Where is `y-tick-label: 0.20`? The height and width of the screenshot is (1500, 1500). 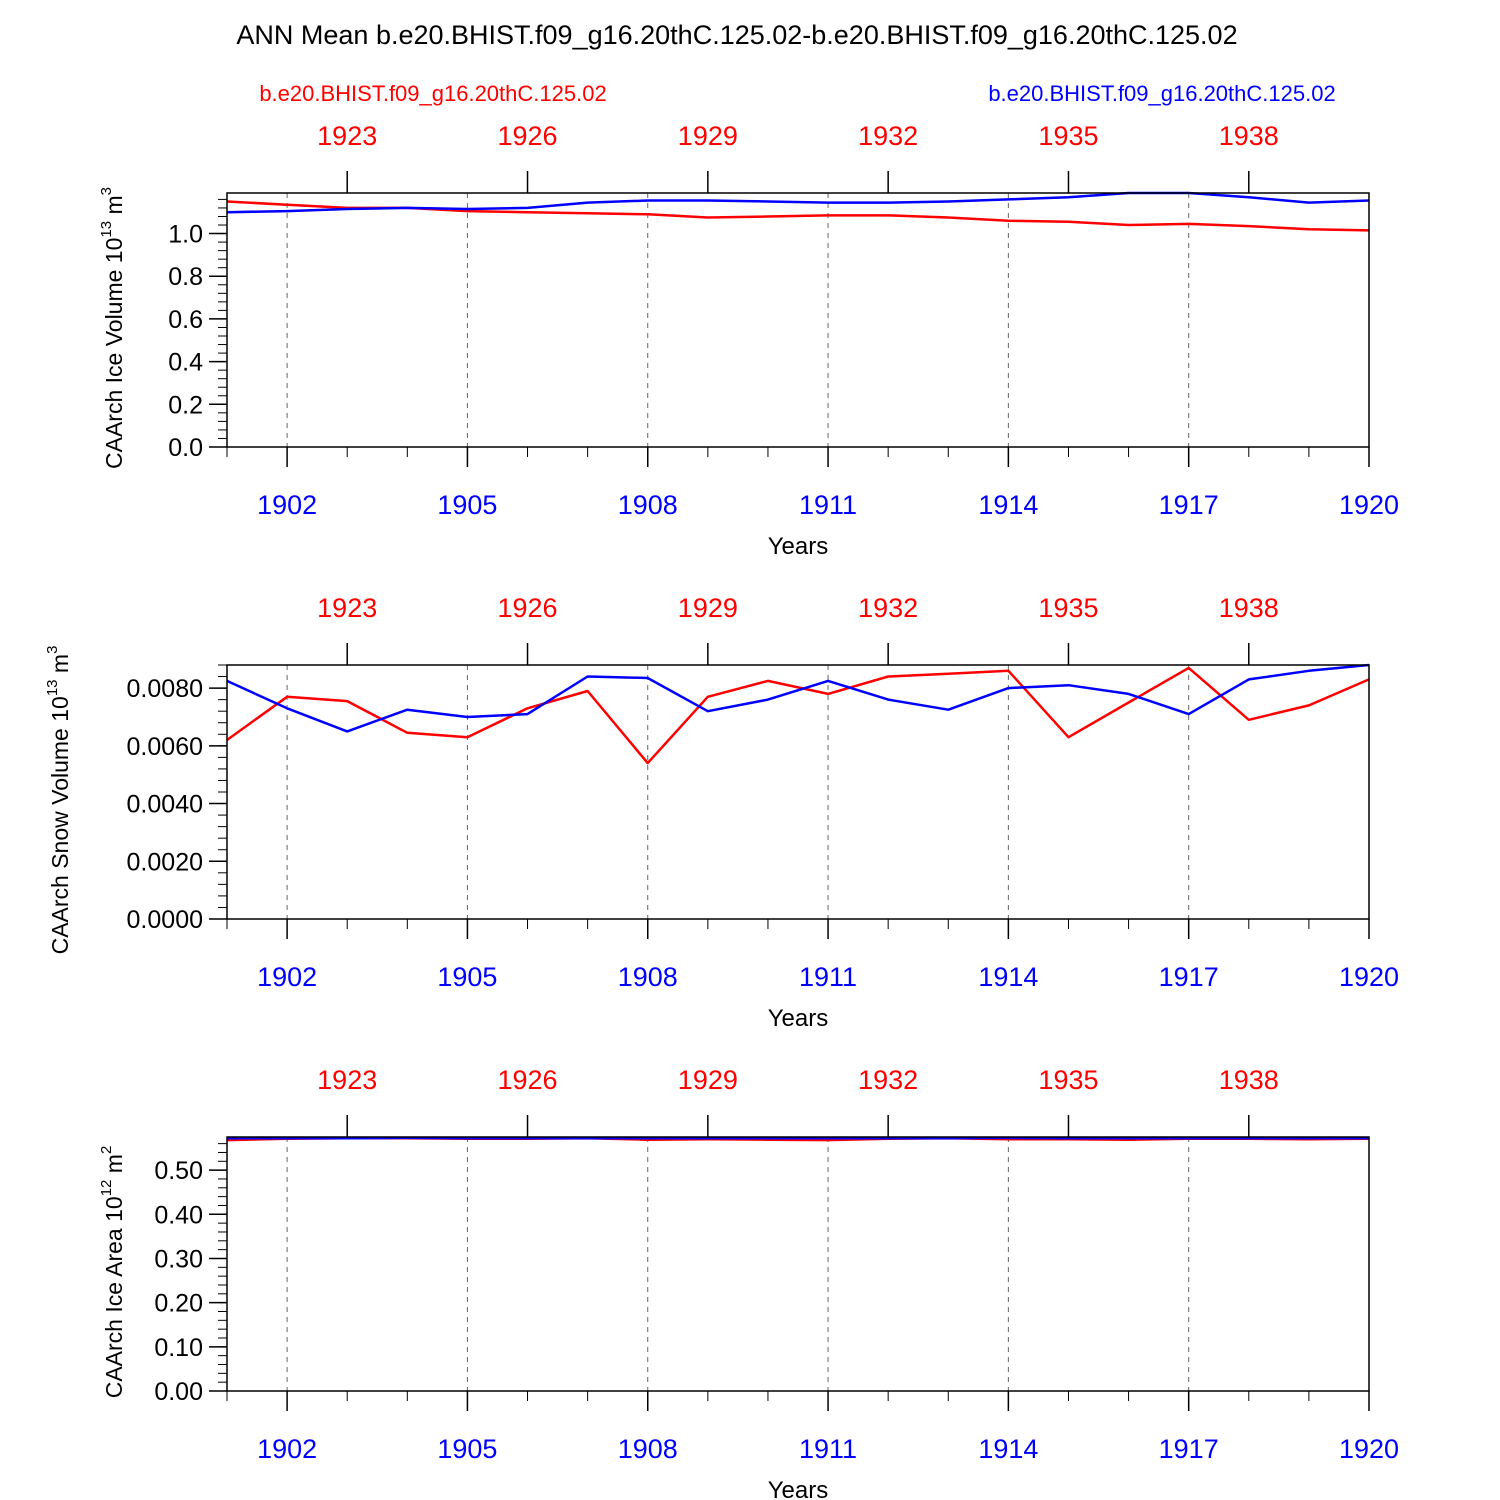 y-tick-label: 0.20 is located at coordinates (178, 1304).